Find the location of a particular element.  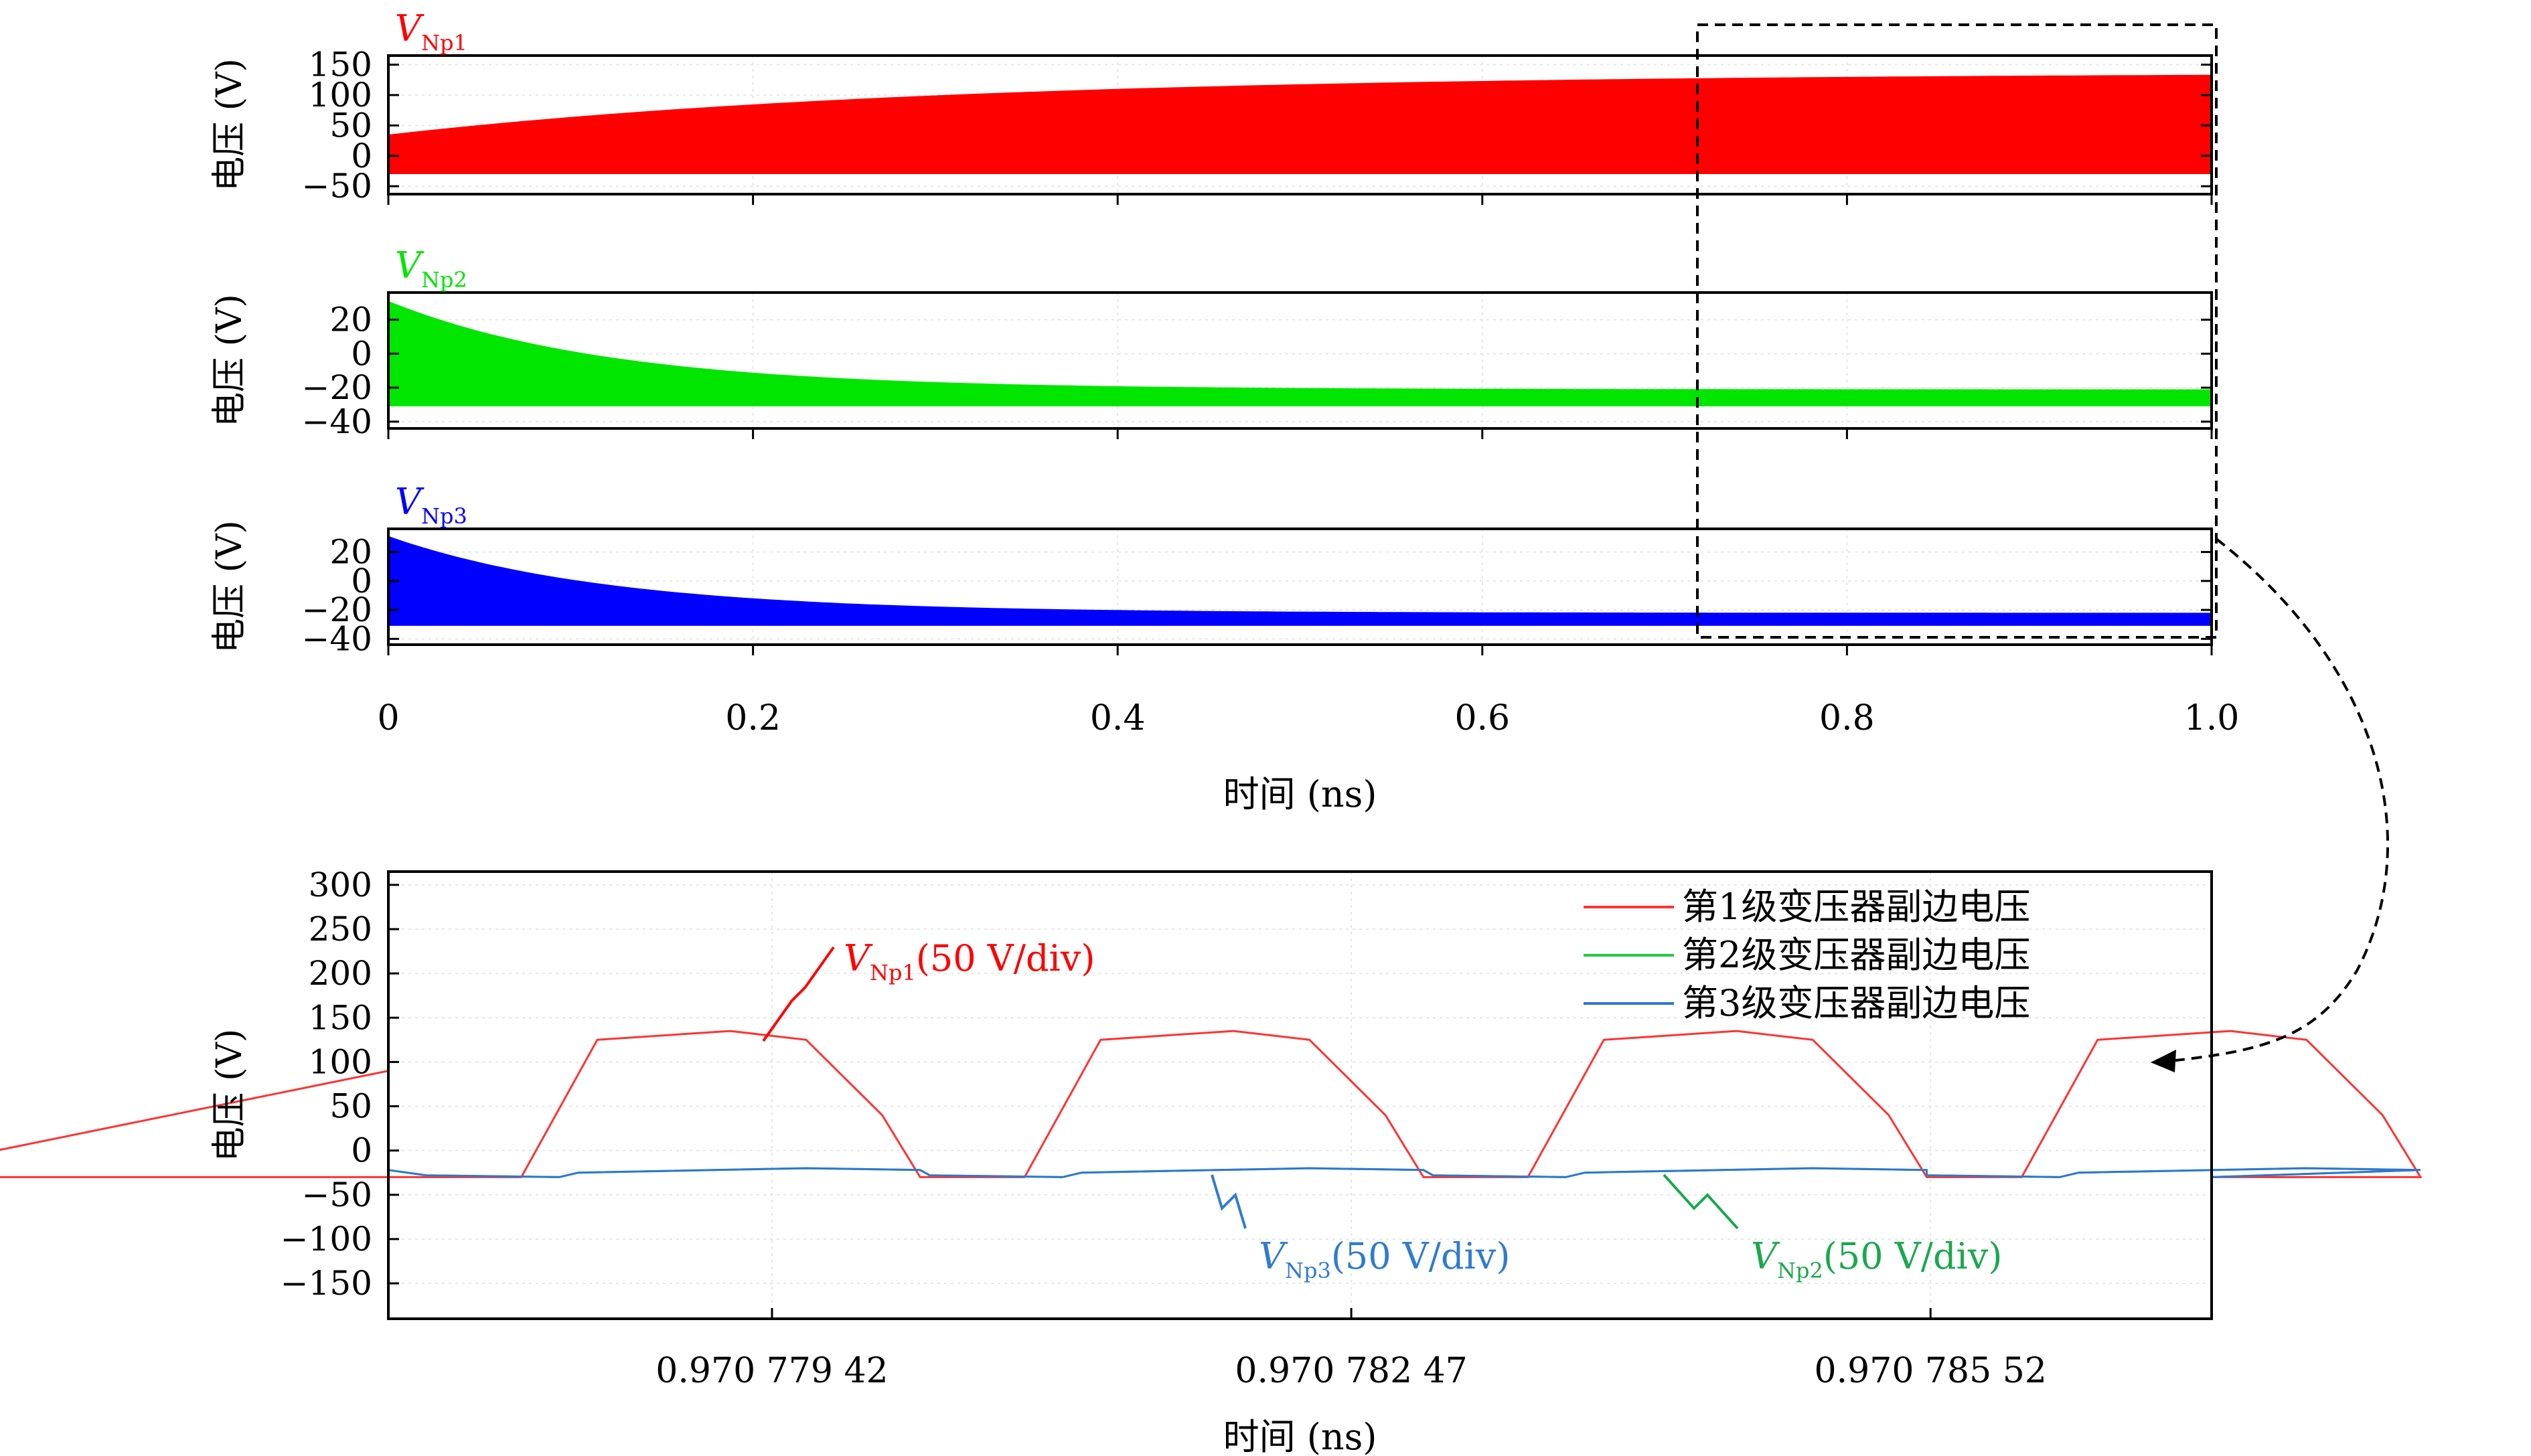

series-line-np3 is located at coordinates (1404, 1172).